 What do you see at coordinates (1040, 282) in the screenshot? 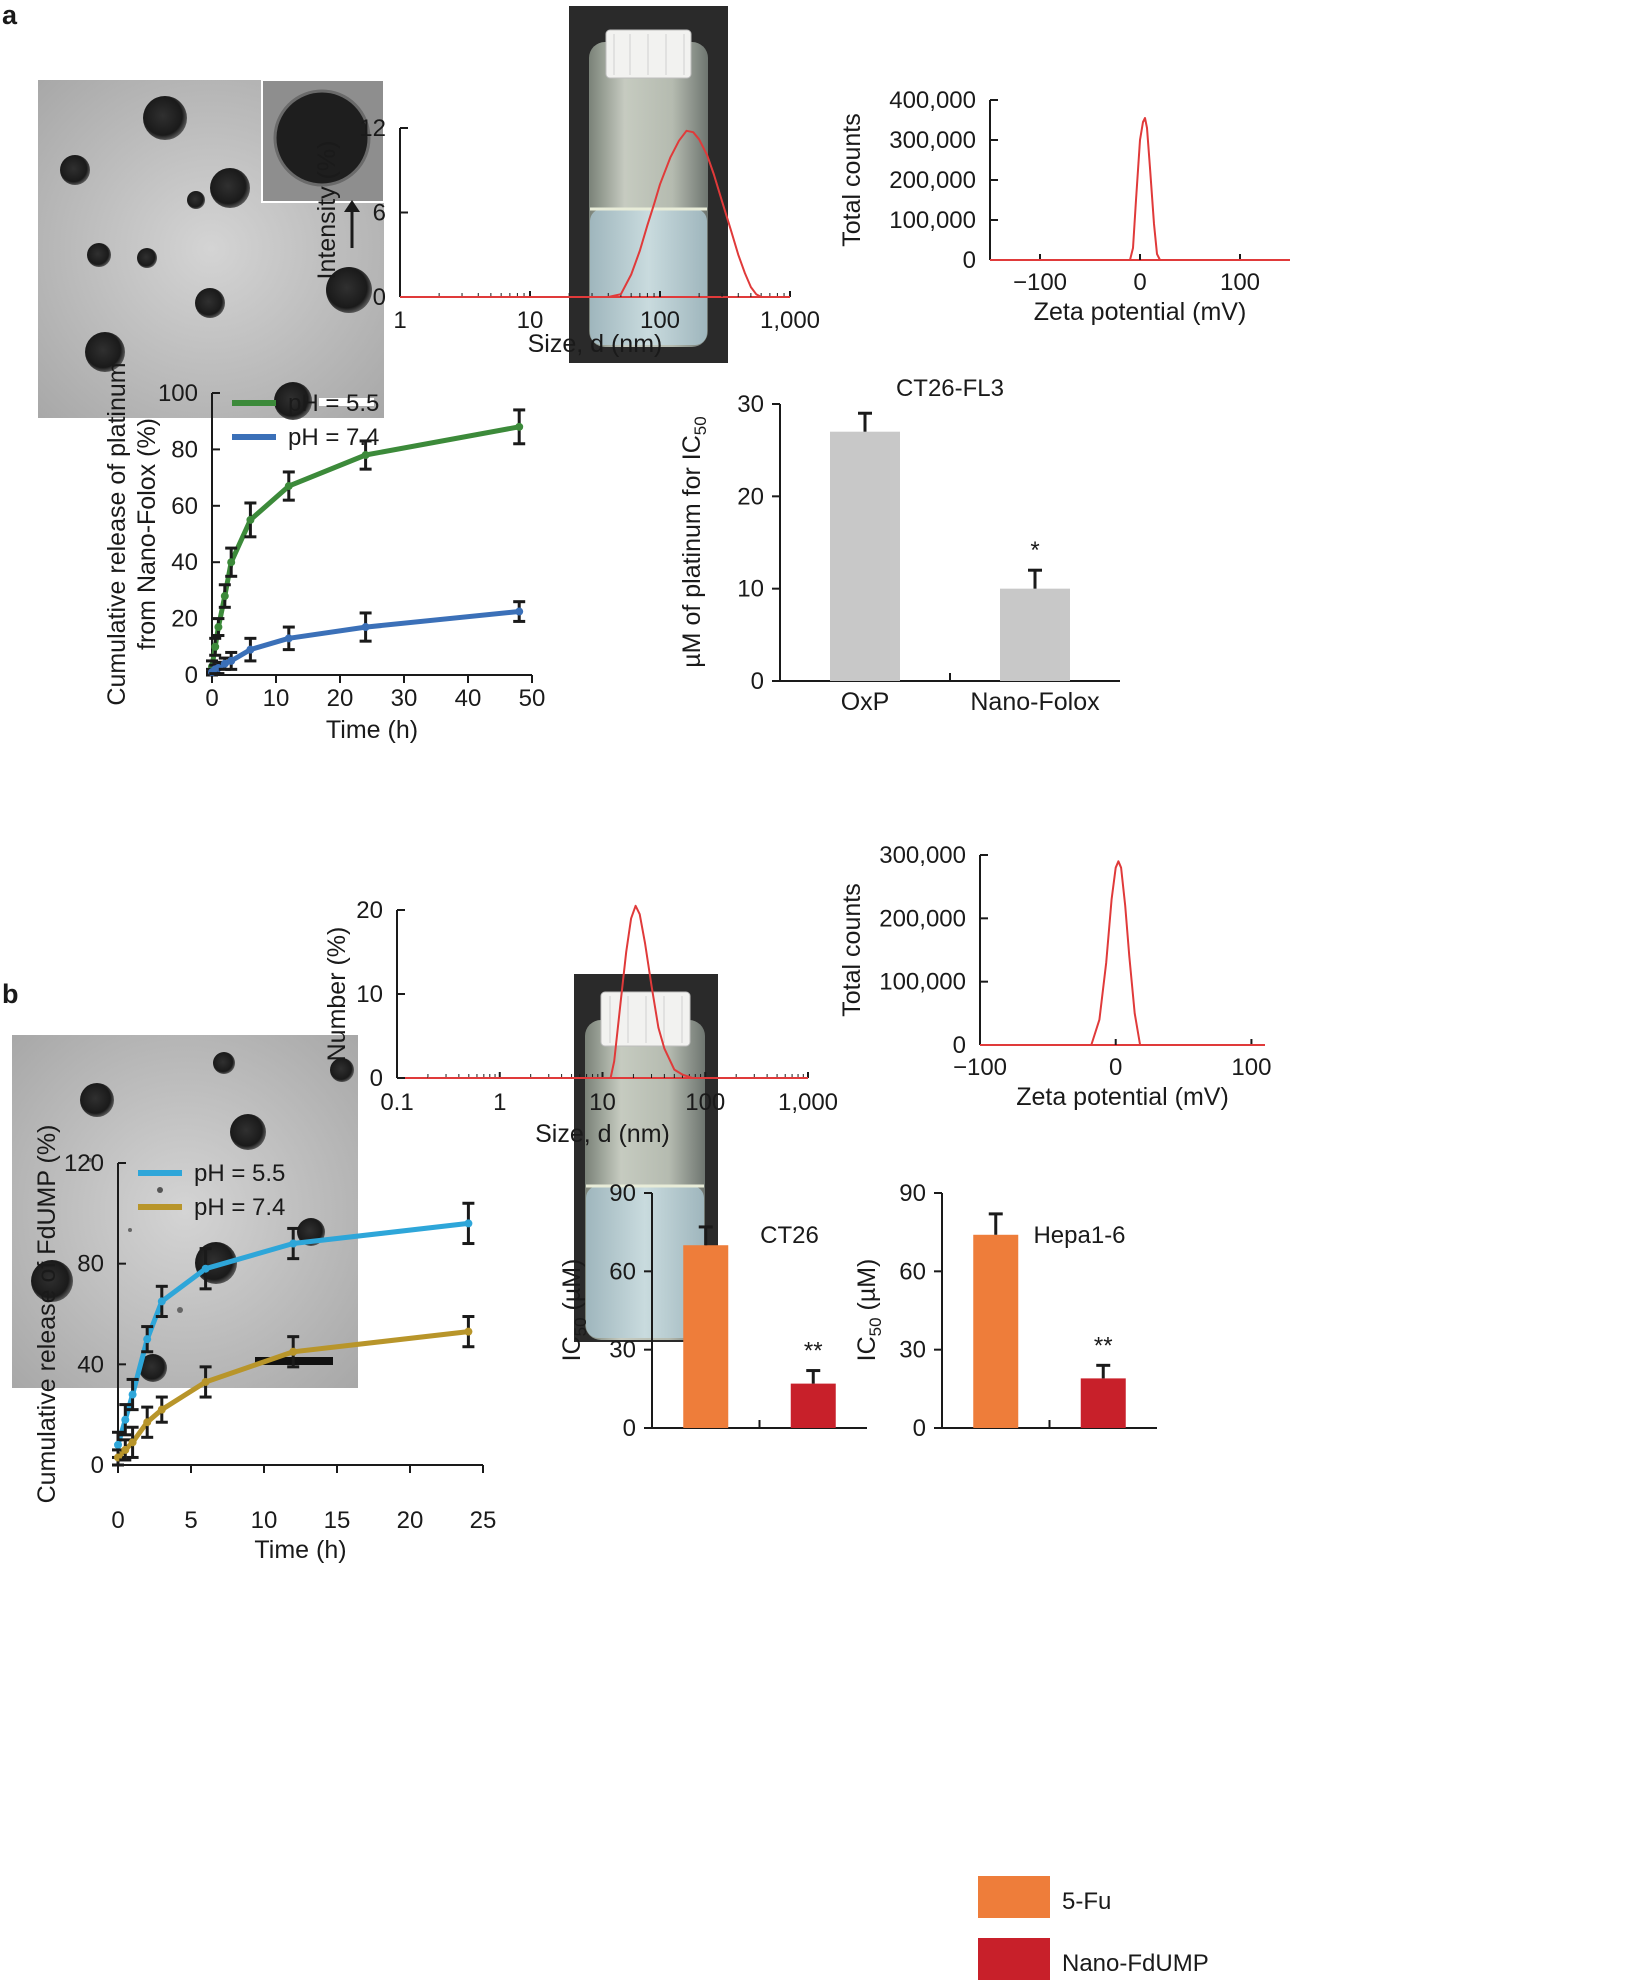
I see `x-tick-label: −100` at bounding box center [1040, 282].